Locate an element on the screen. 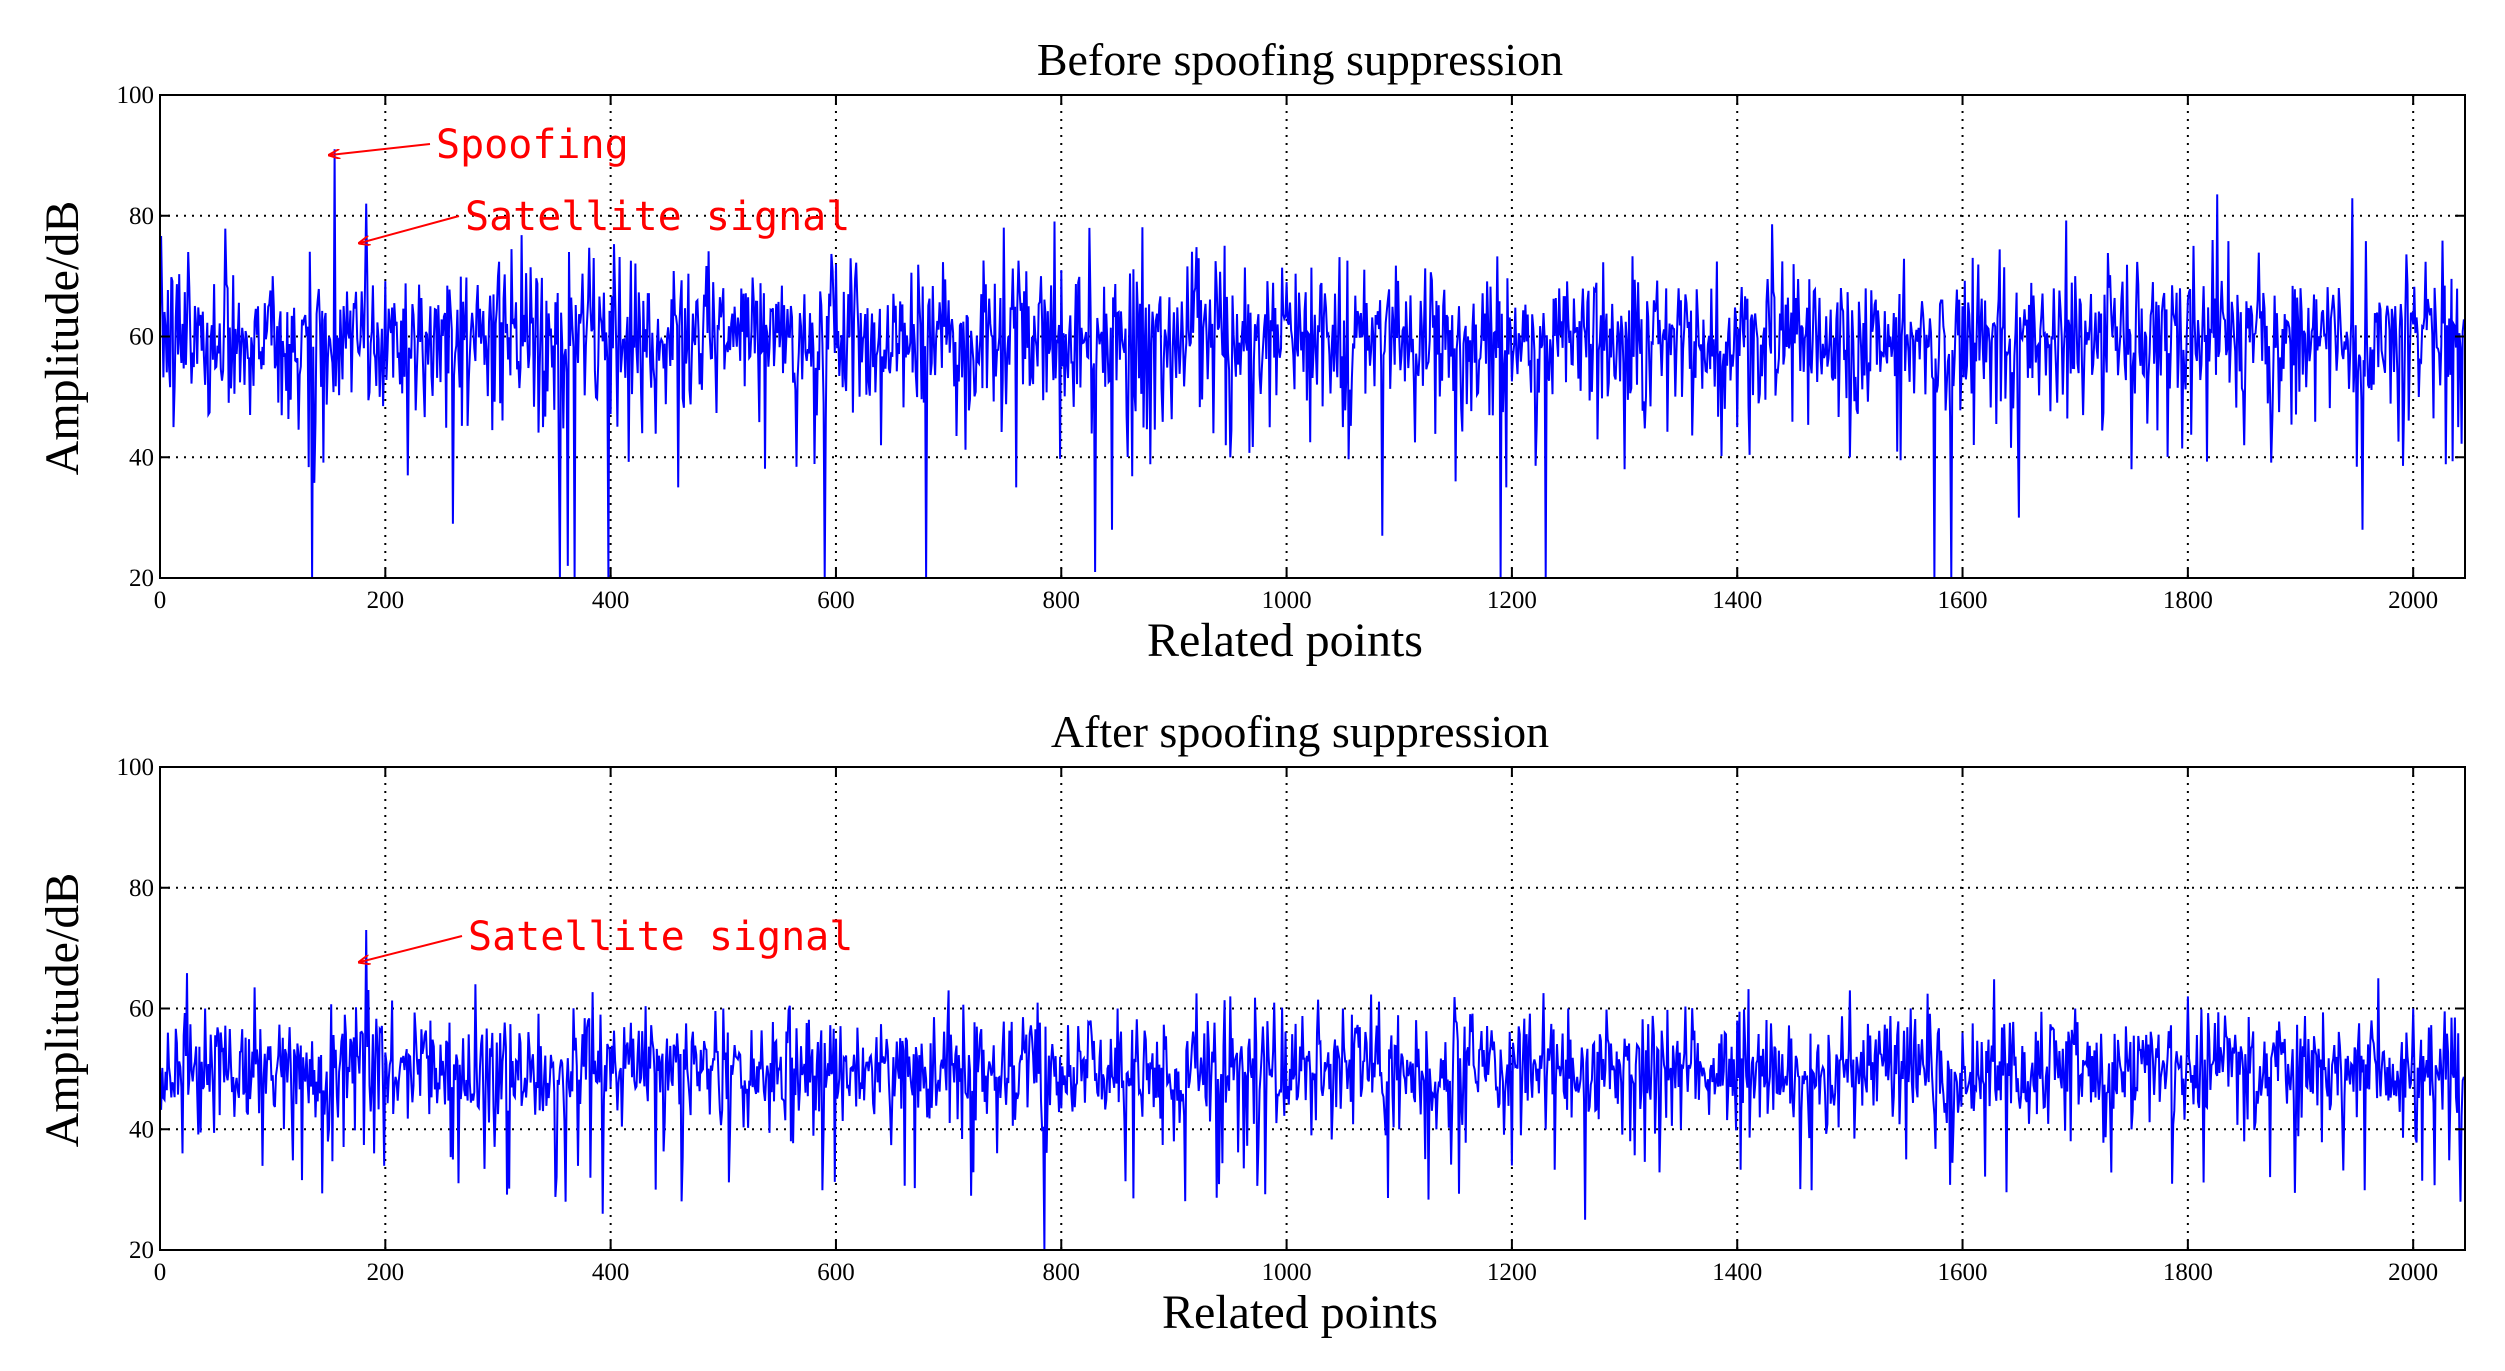 This screenshot has width=2505, height=1371. annotation-label: Spoofing is located at coordinates (532, 145).